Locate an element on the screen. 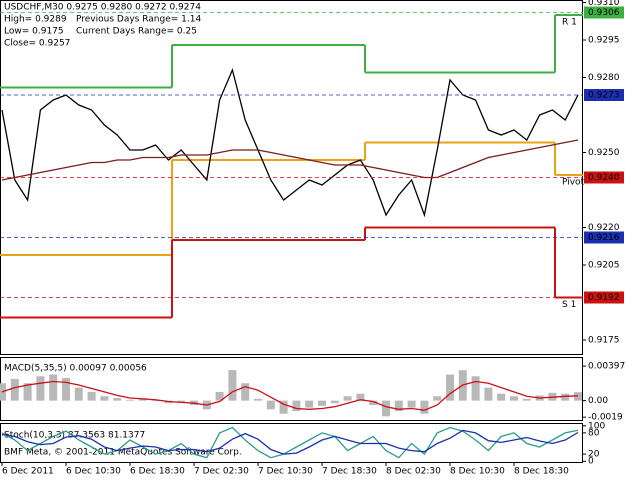 The image size is (640, 480). y-tick-label: 0.9280 is located at coordinates (604, 78).